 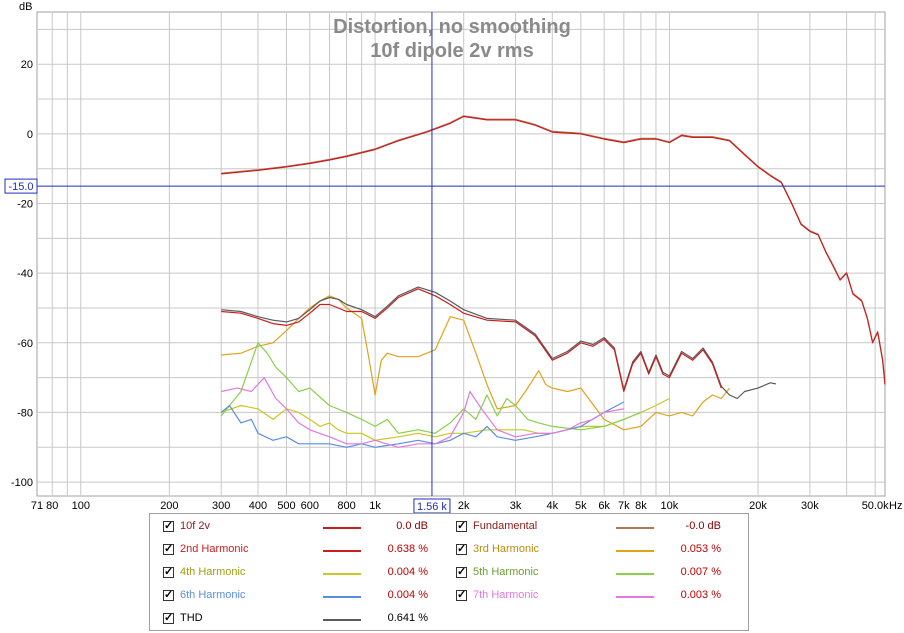 What do you see at coordinates (221, 506) in the screenshot?
I see `x-tick-label: 300` at bounding box center [221, 506].